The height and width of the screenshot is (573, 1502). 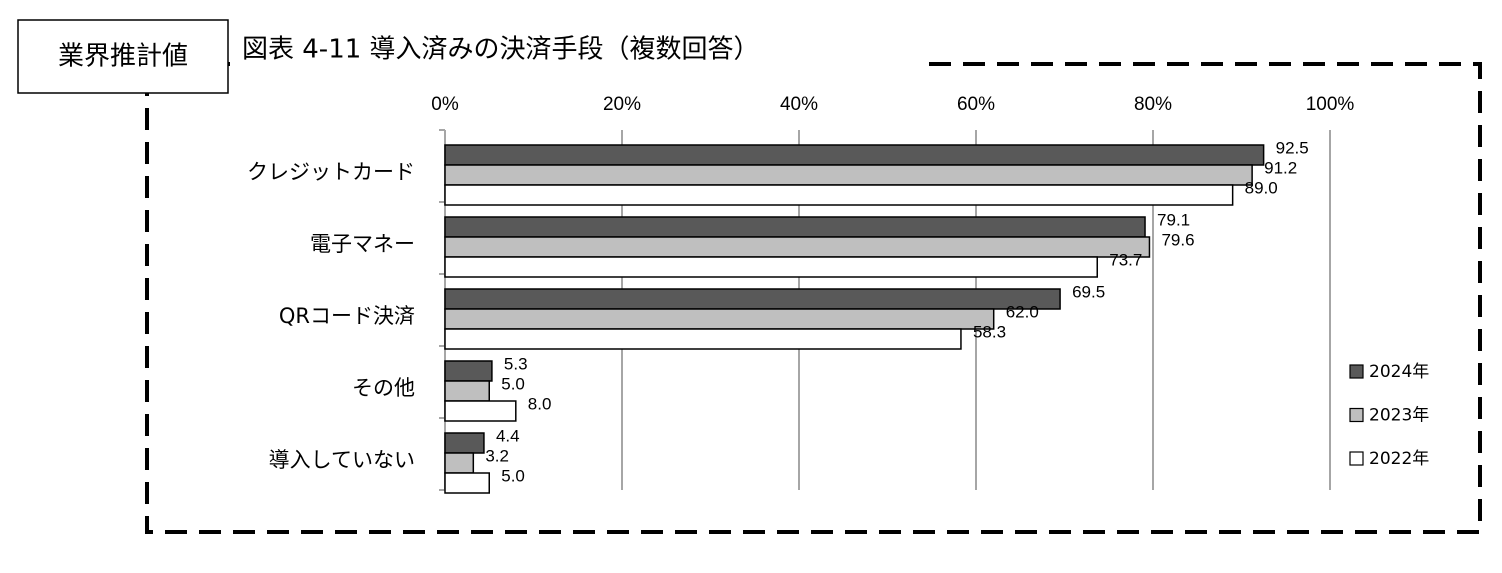 I want to click on value-label: 79.1, so click(x=1173, y=219).